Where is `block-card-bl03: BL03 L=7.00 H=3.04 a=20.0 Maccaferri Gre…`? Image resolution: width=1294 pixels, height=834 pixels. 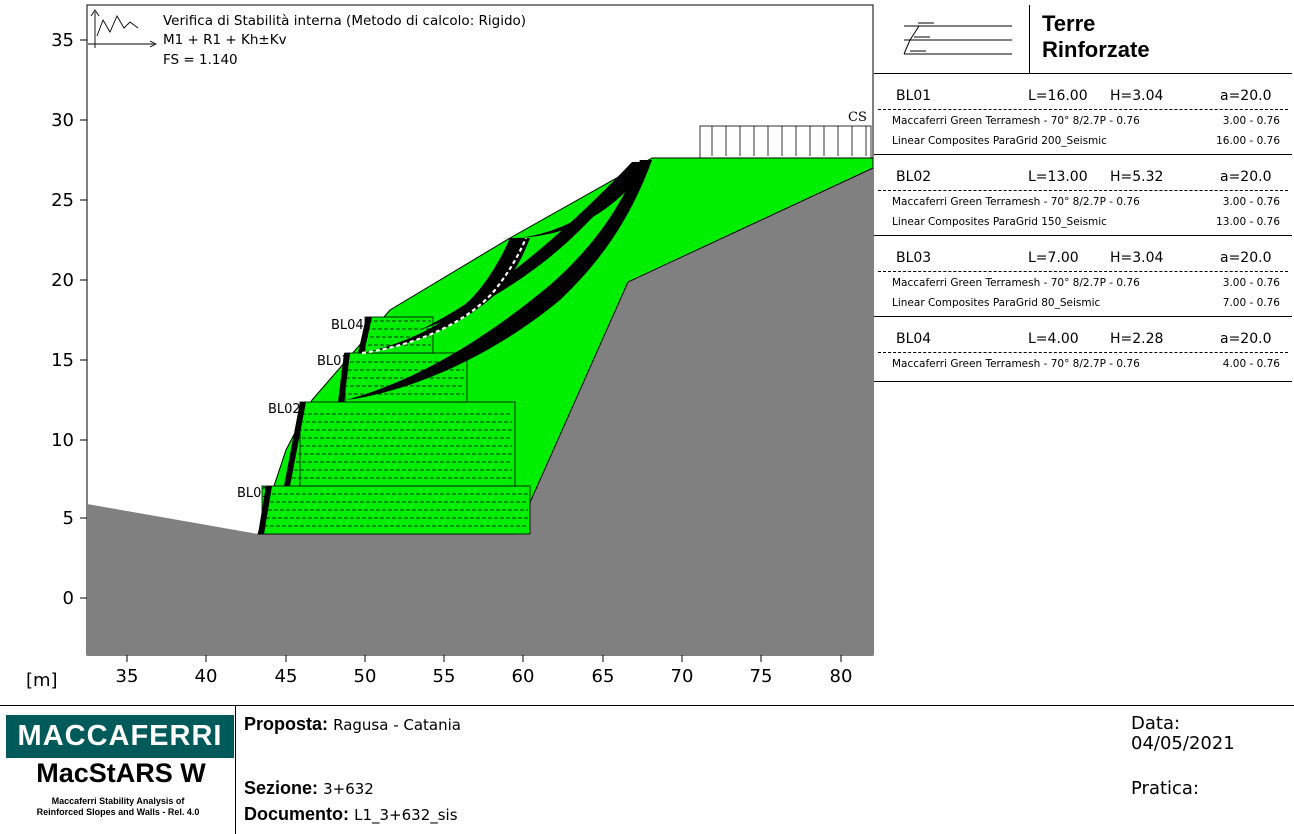
block-card-bl03: BL03 L=7.00 H=3.04 a=20.0 Maccaferri Gre… is located at coordinates (1083, 279).